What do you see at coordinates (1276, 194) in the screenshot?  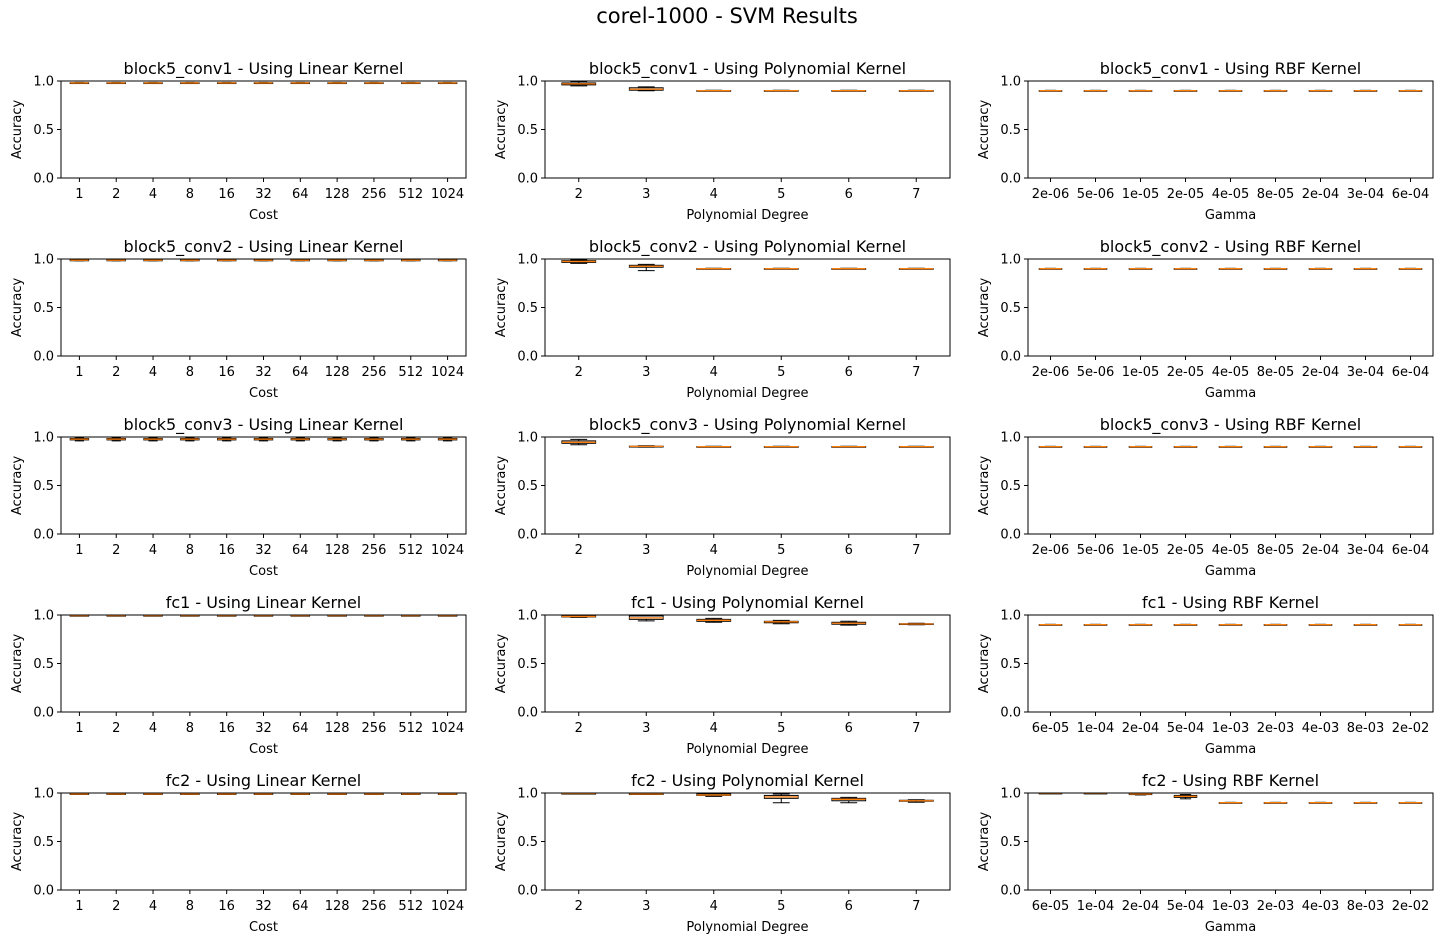 I see `x-tick-label: 8e-05` at bounding box center [1276, 194].